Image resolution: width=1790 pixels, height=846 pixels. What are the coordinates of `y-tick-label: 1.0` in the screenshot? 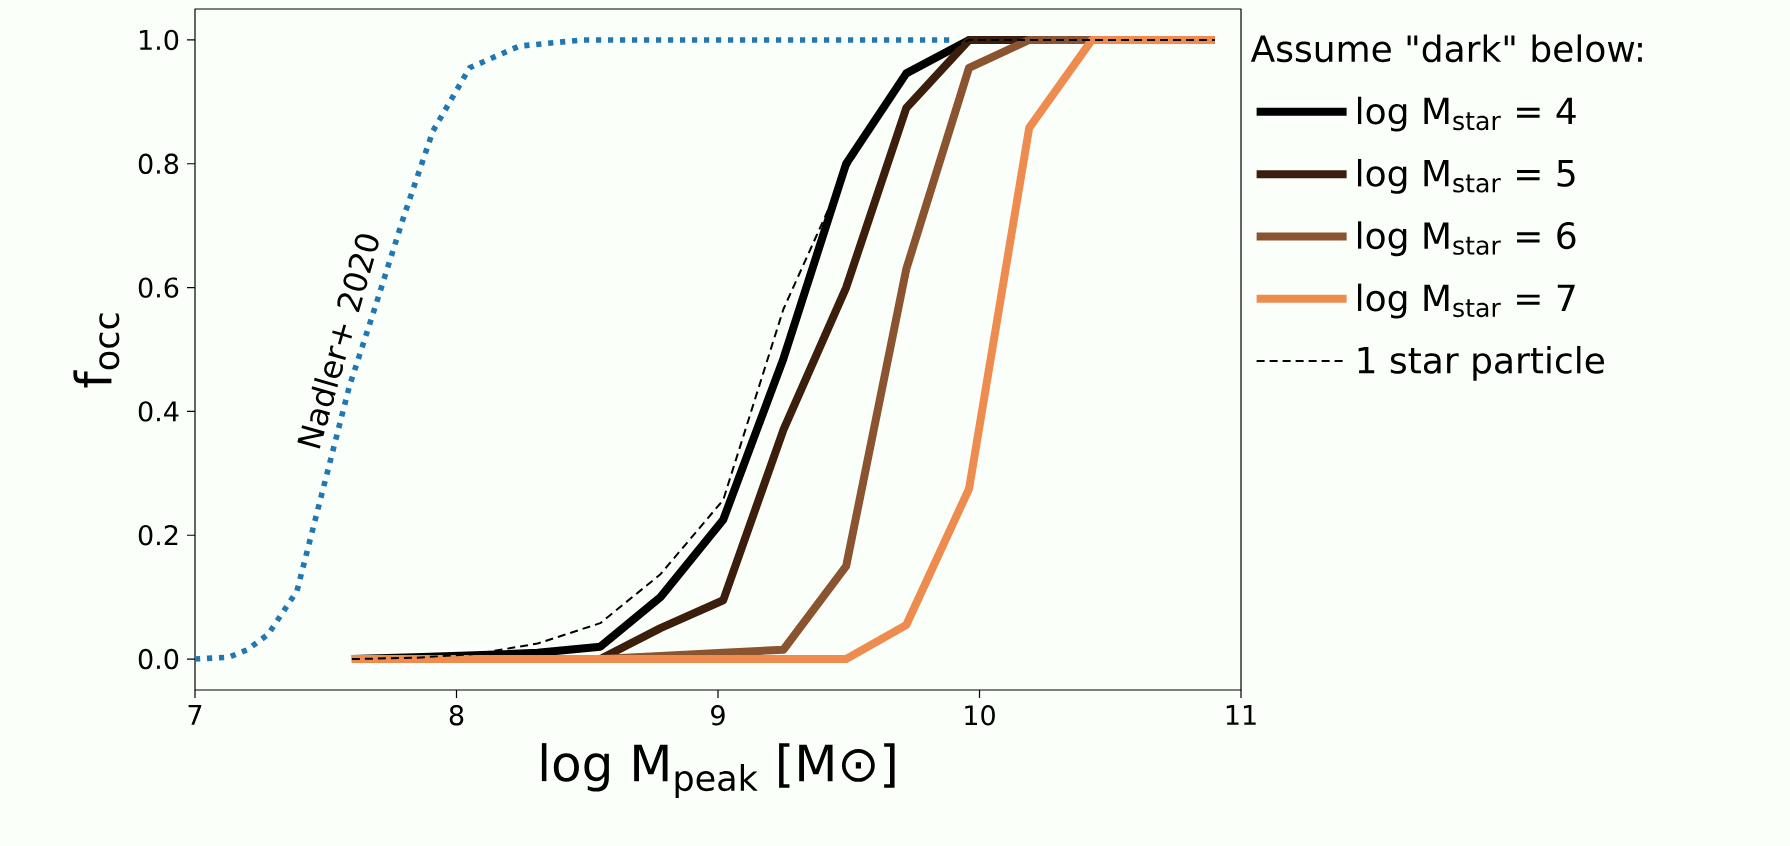 It's located at (159, 40).